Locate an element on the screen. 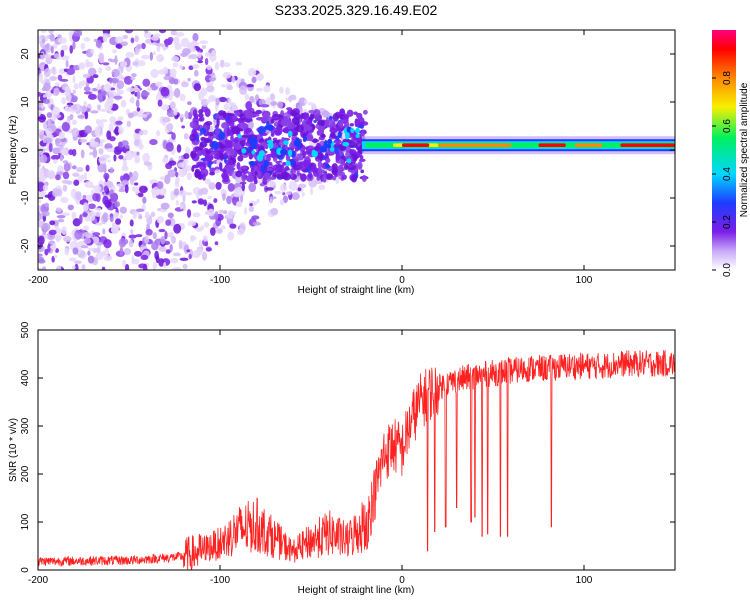 This screenshot has height=600, width=750. spectrogram-y-axis-title: Frequency (Hz) is located at coordinates (13, 150).